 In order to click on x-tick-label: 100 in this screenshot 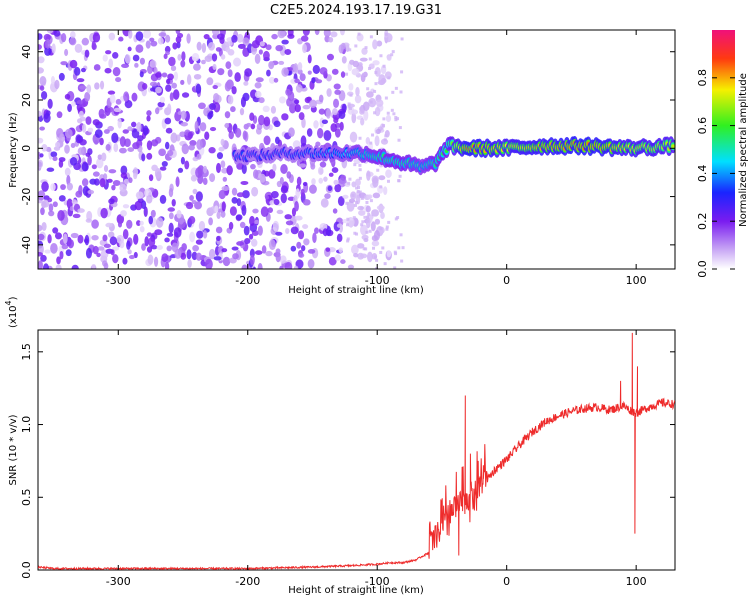, I will do `click(636, 280)`.